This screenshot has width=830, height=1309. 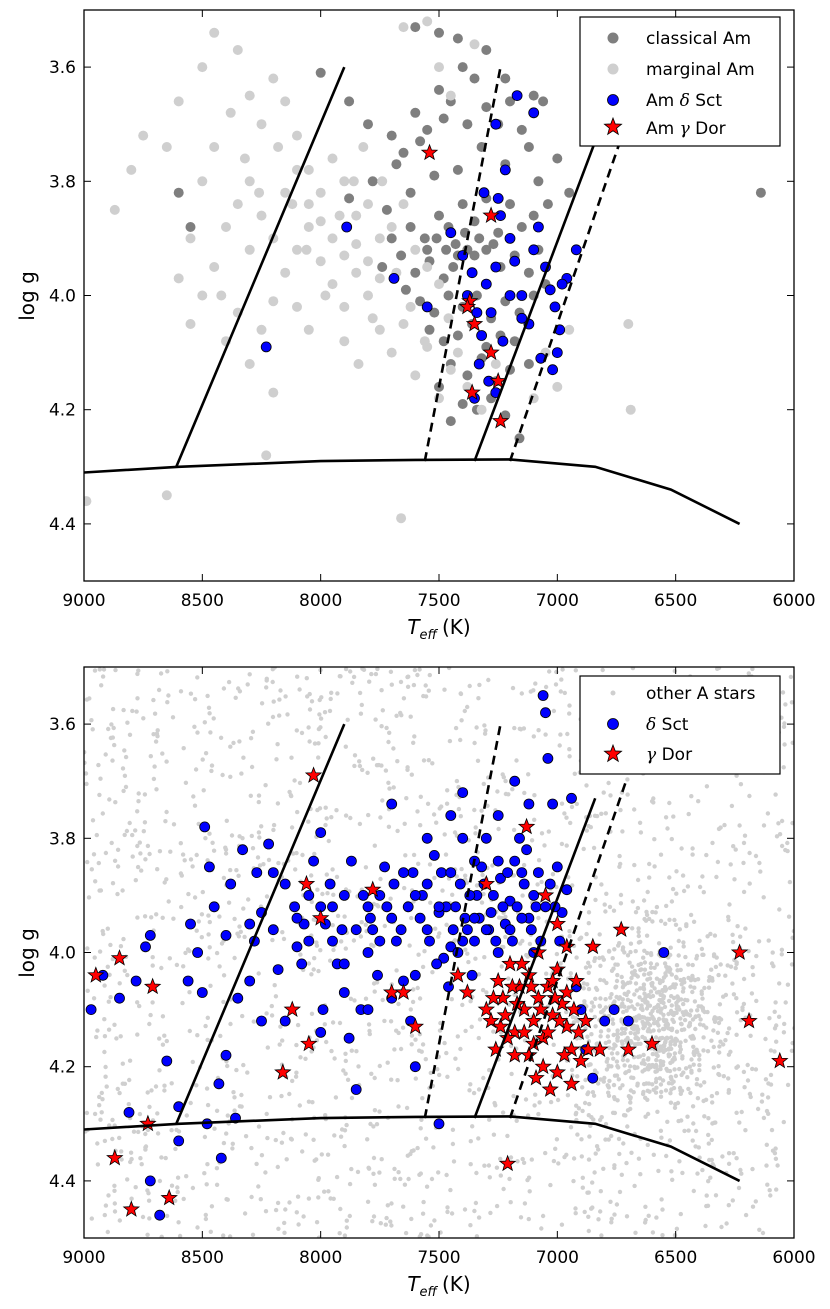 I want to click on legend-marker-am-dsct, so click(x=613, y=100).